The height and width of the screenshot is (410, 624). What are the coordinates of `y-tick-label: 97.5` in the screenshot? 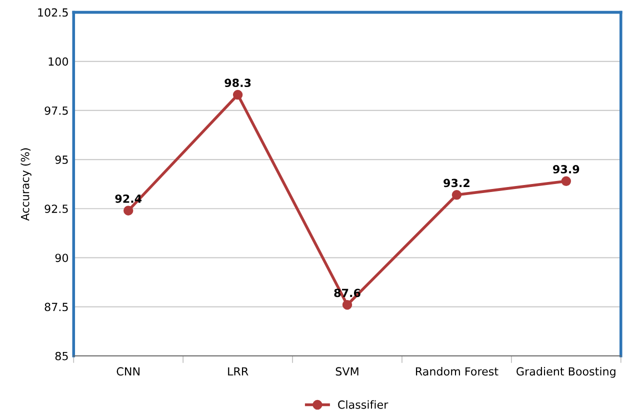 It's located at (56, 110).